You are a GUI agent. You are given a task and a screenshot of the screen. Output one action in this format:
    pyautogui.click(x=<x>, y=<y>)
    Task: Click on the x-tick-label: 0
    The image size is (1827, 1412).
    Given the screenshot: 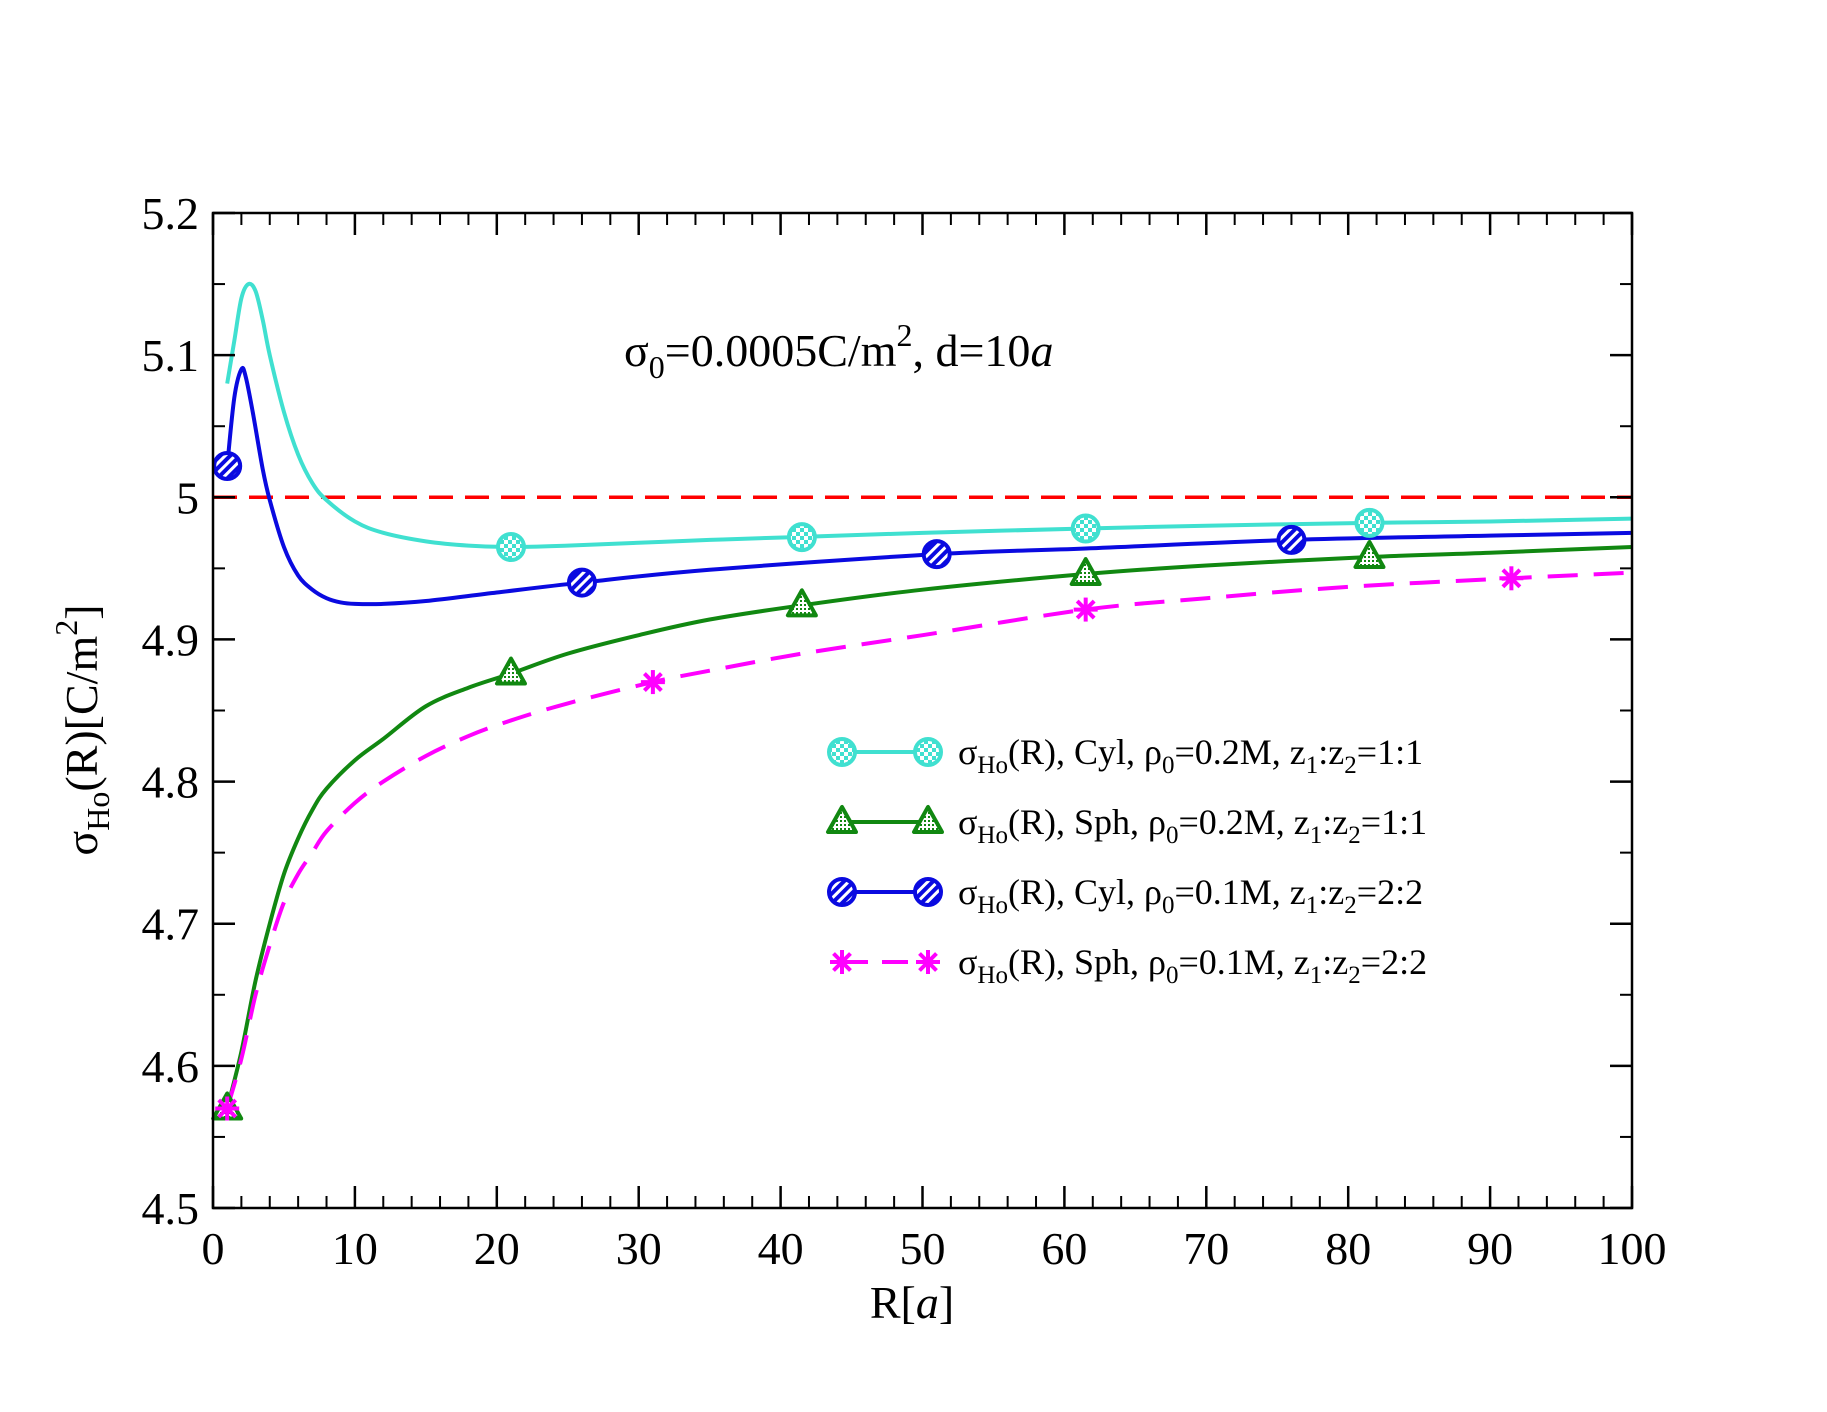 What is the action you would take?
    pyautogui.click(x=213, y=1248)
    